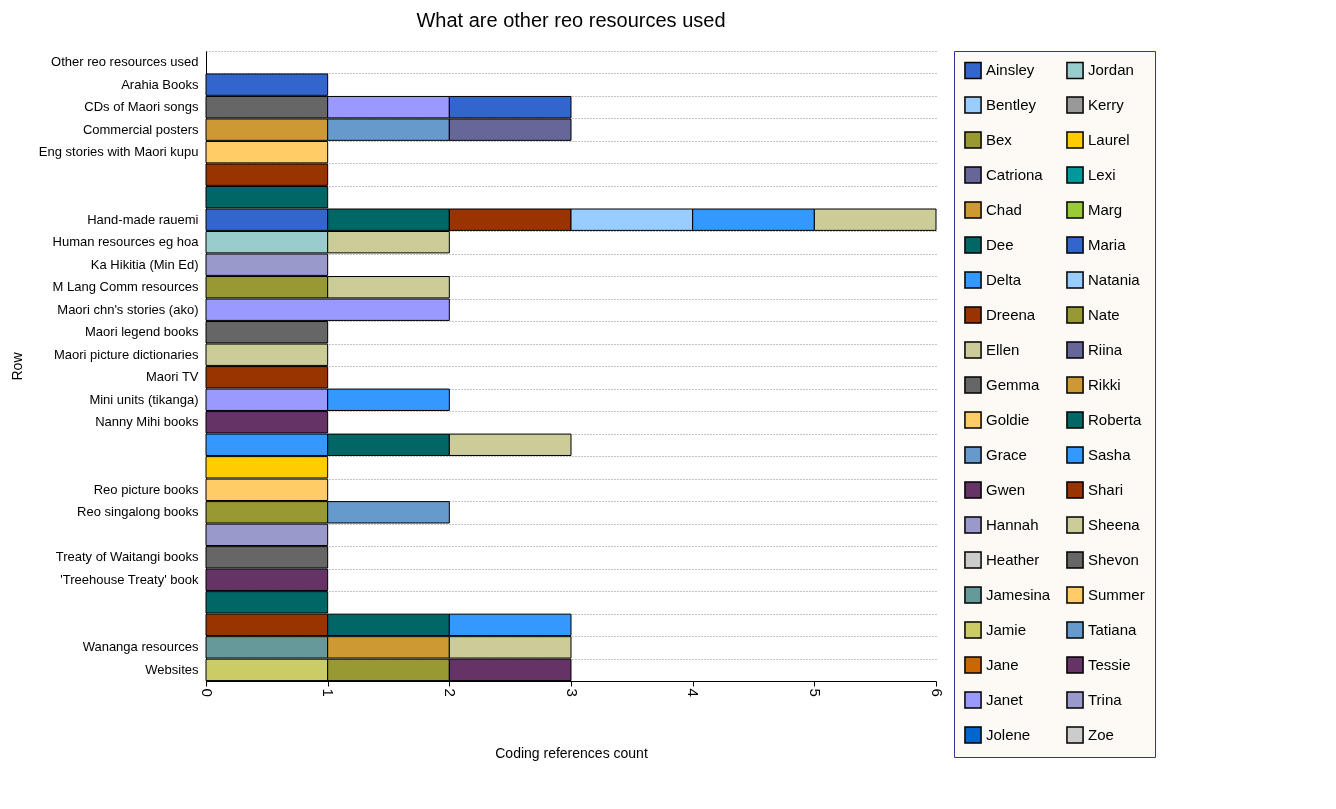 The image size is (1336, 809). Describe the element at coordinates (138, 512) in the screenshot. I see `y-tick-label: Reo singalong books` at that location.